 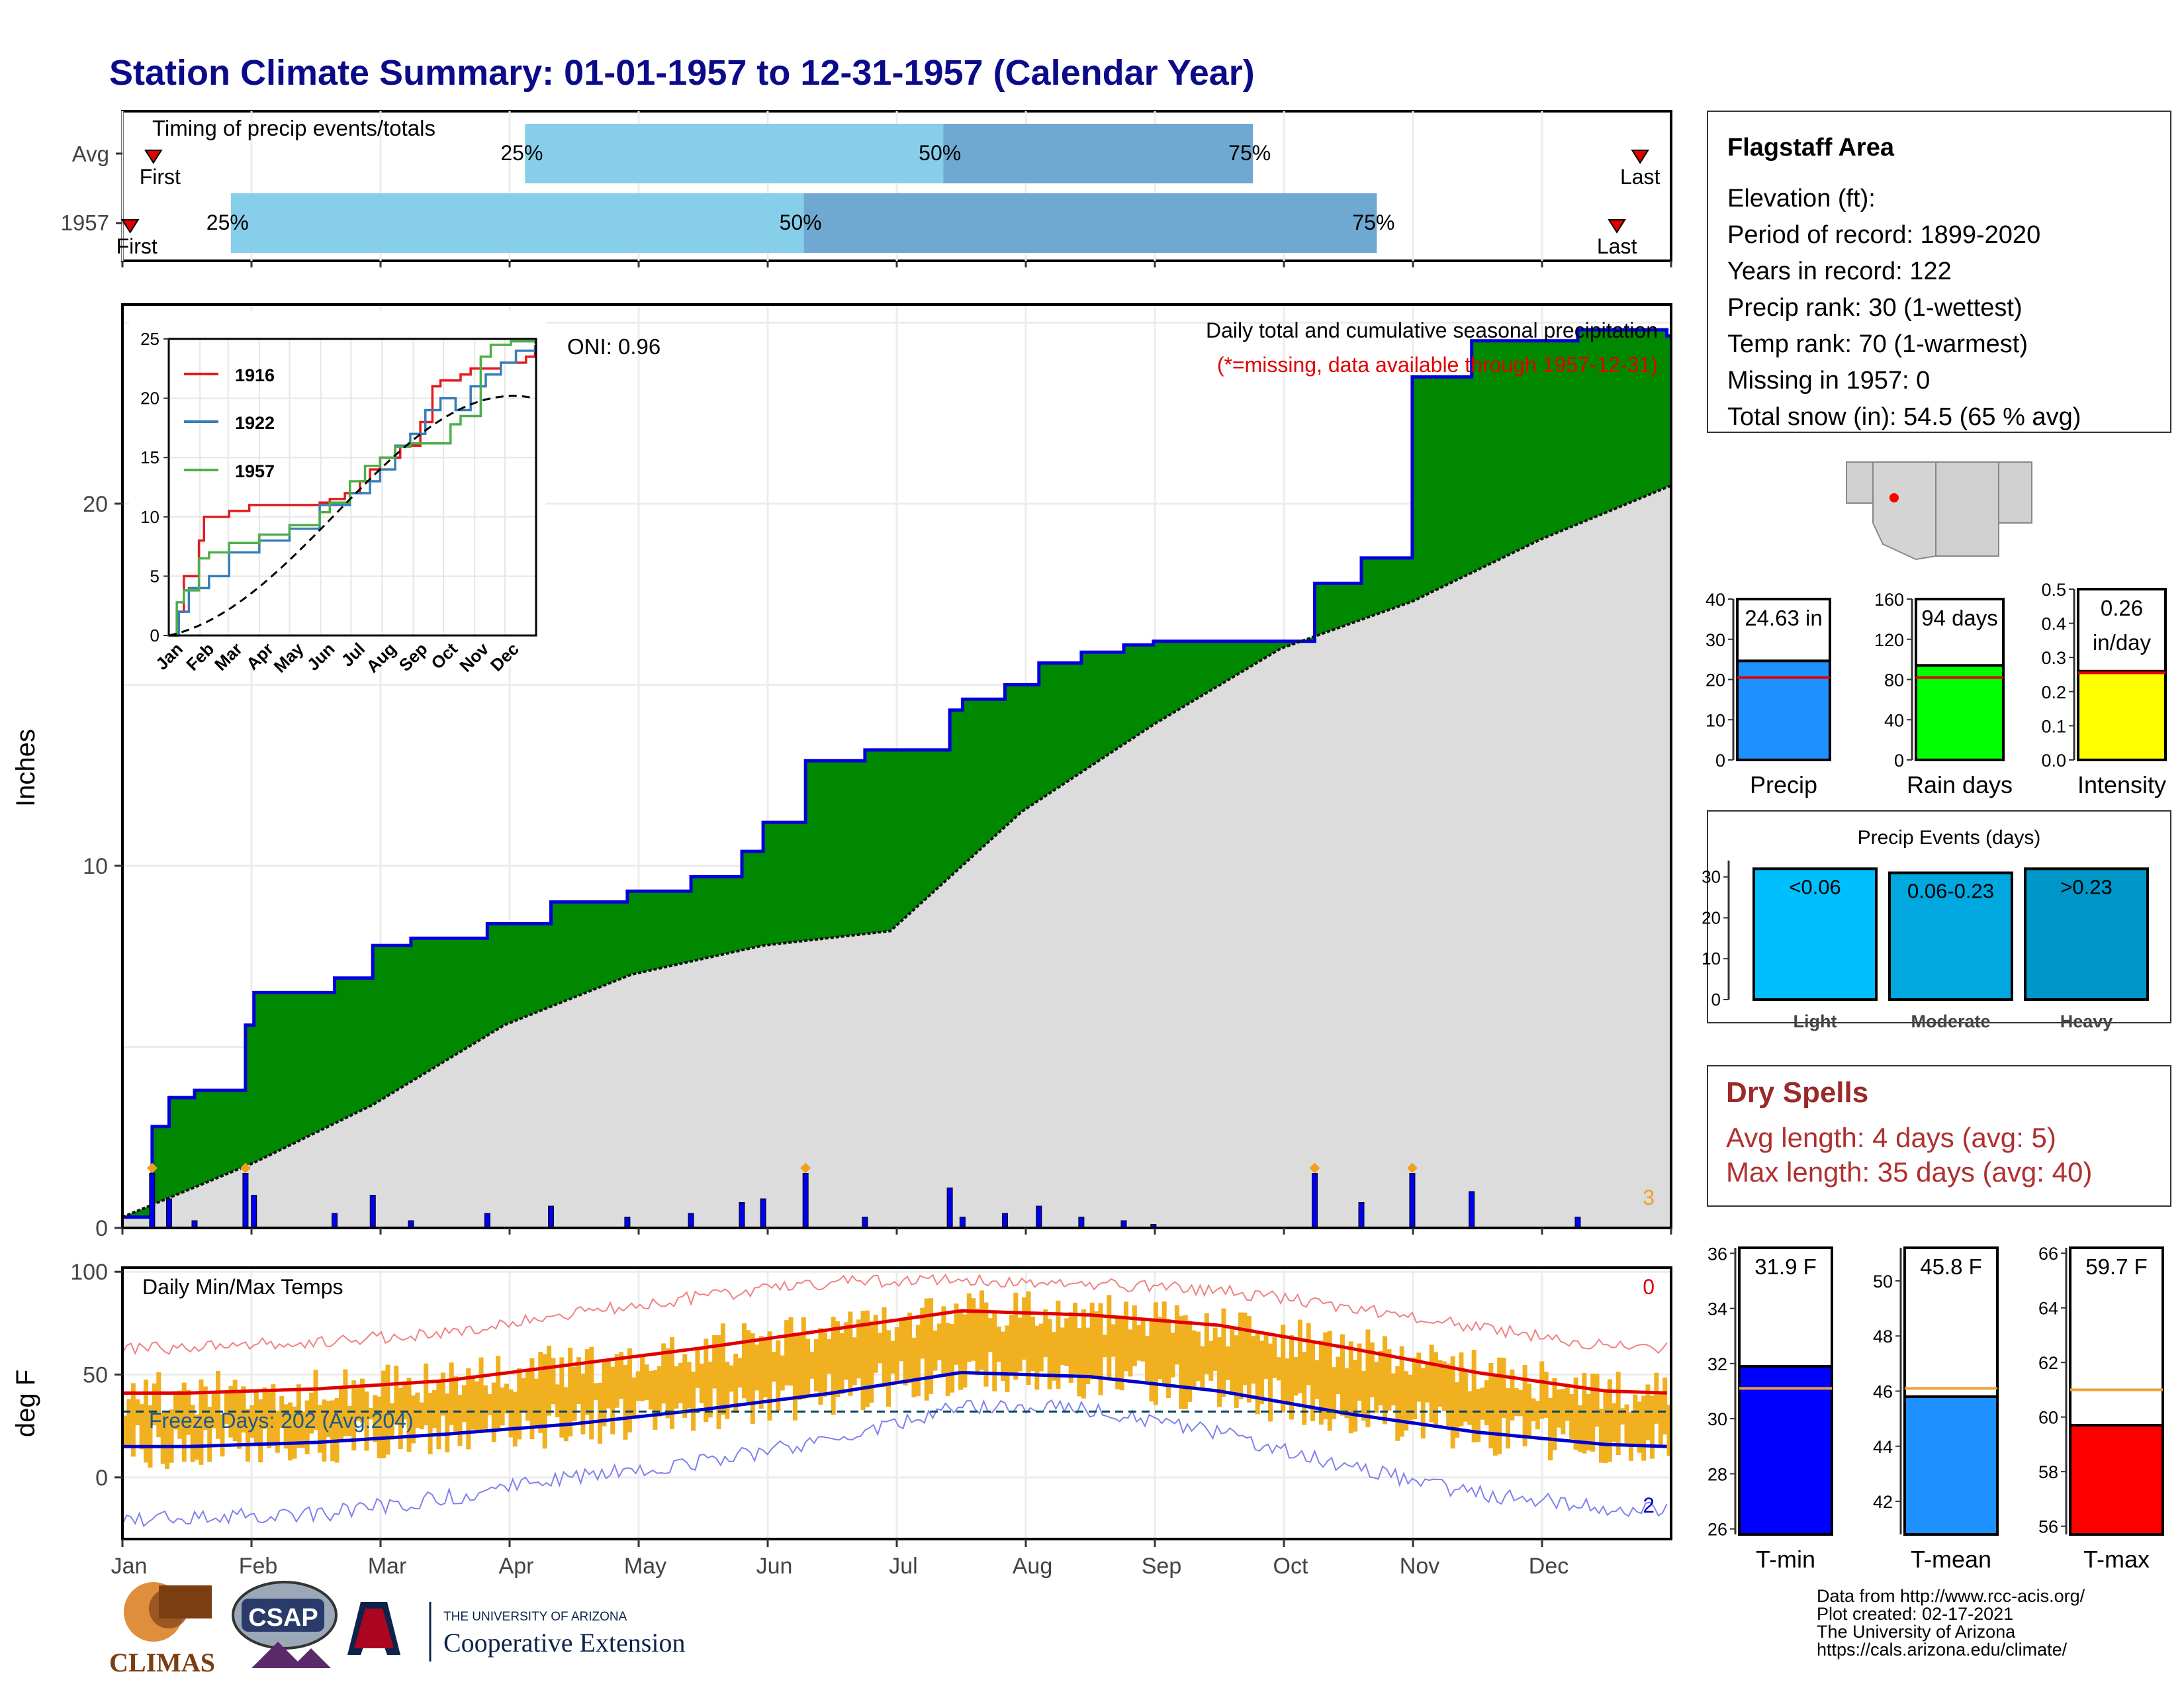 What do you see at coordinates (149, 339) in the screenshot?
I see `inset-ytick-label: 25` at bounding box center [149, 339].